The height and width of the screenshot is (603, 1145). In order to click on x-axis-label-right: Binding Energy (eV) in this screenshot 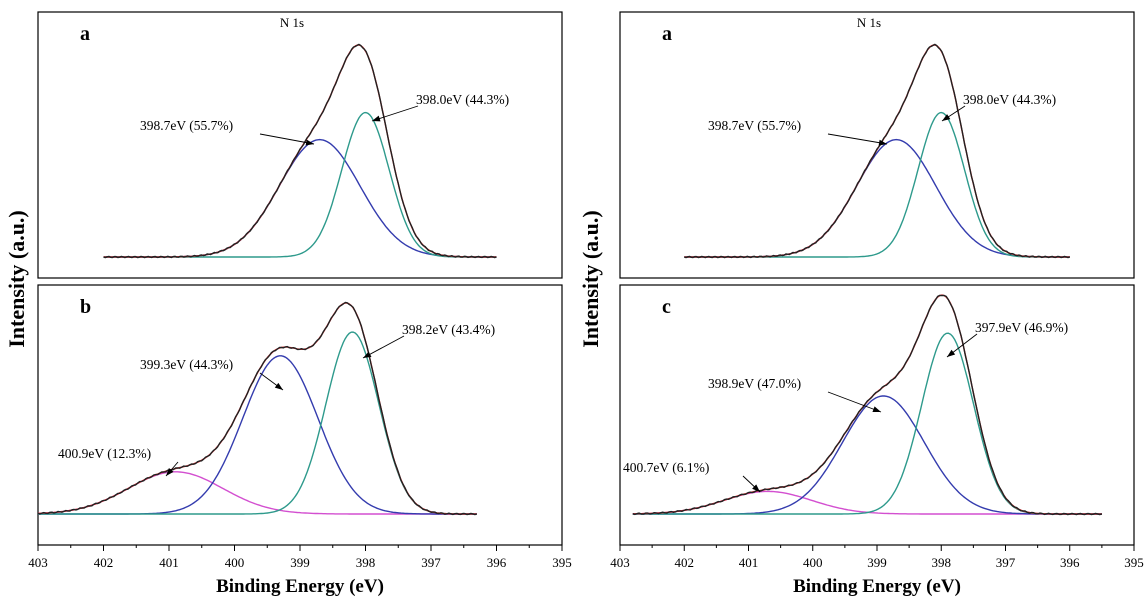, I will do `click(877, 586)`.